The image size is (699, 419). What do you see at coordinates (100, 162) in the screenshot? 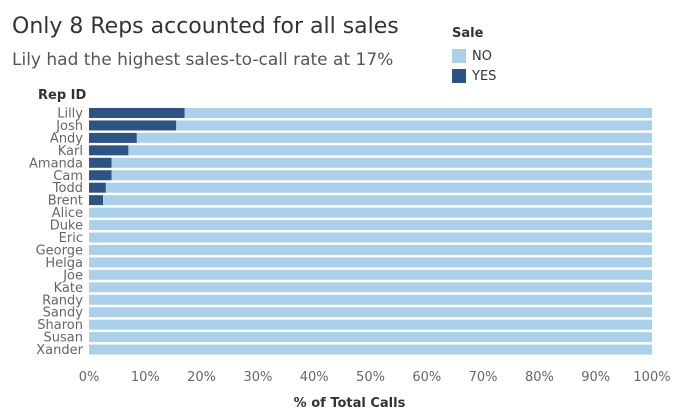
I see `bar-yes-amanda` at bounding box center [100, 162].